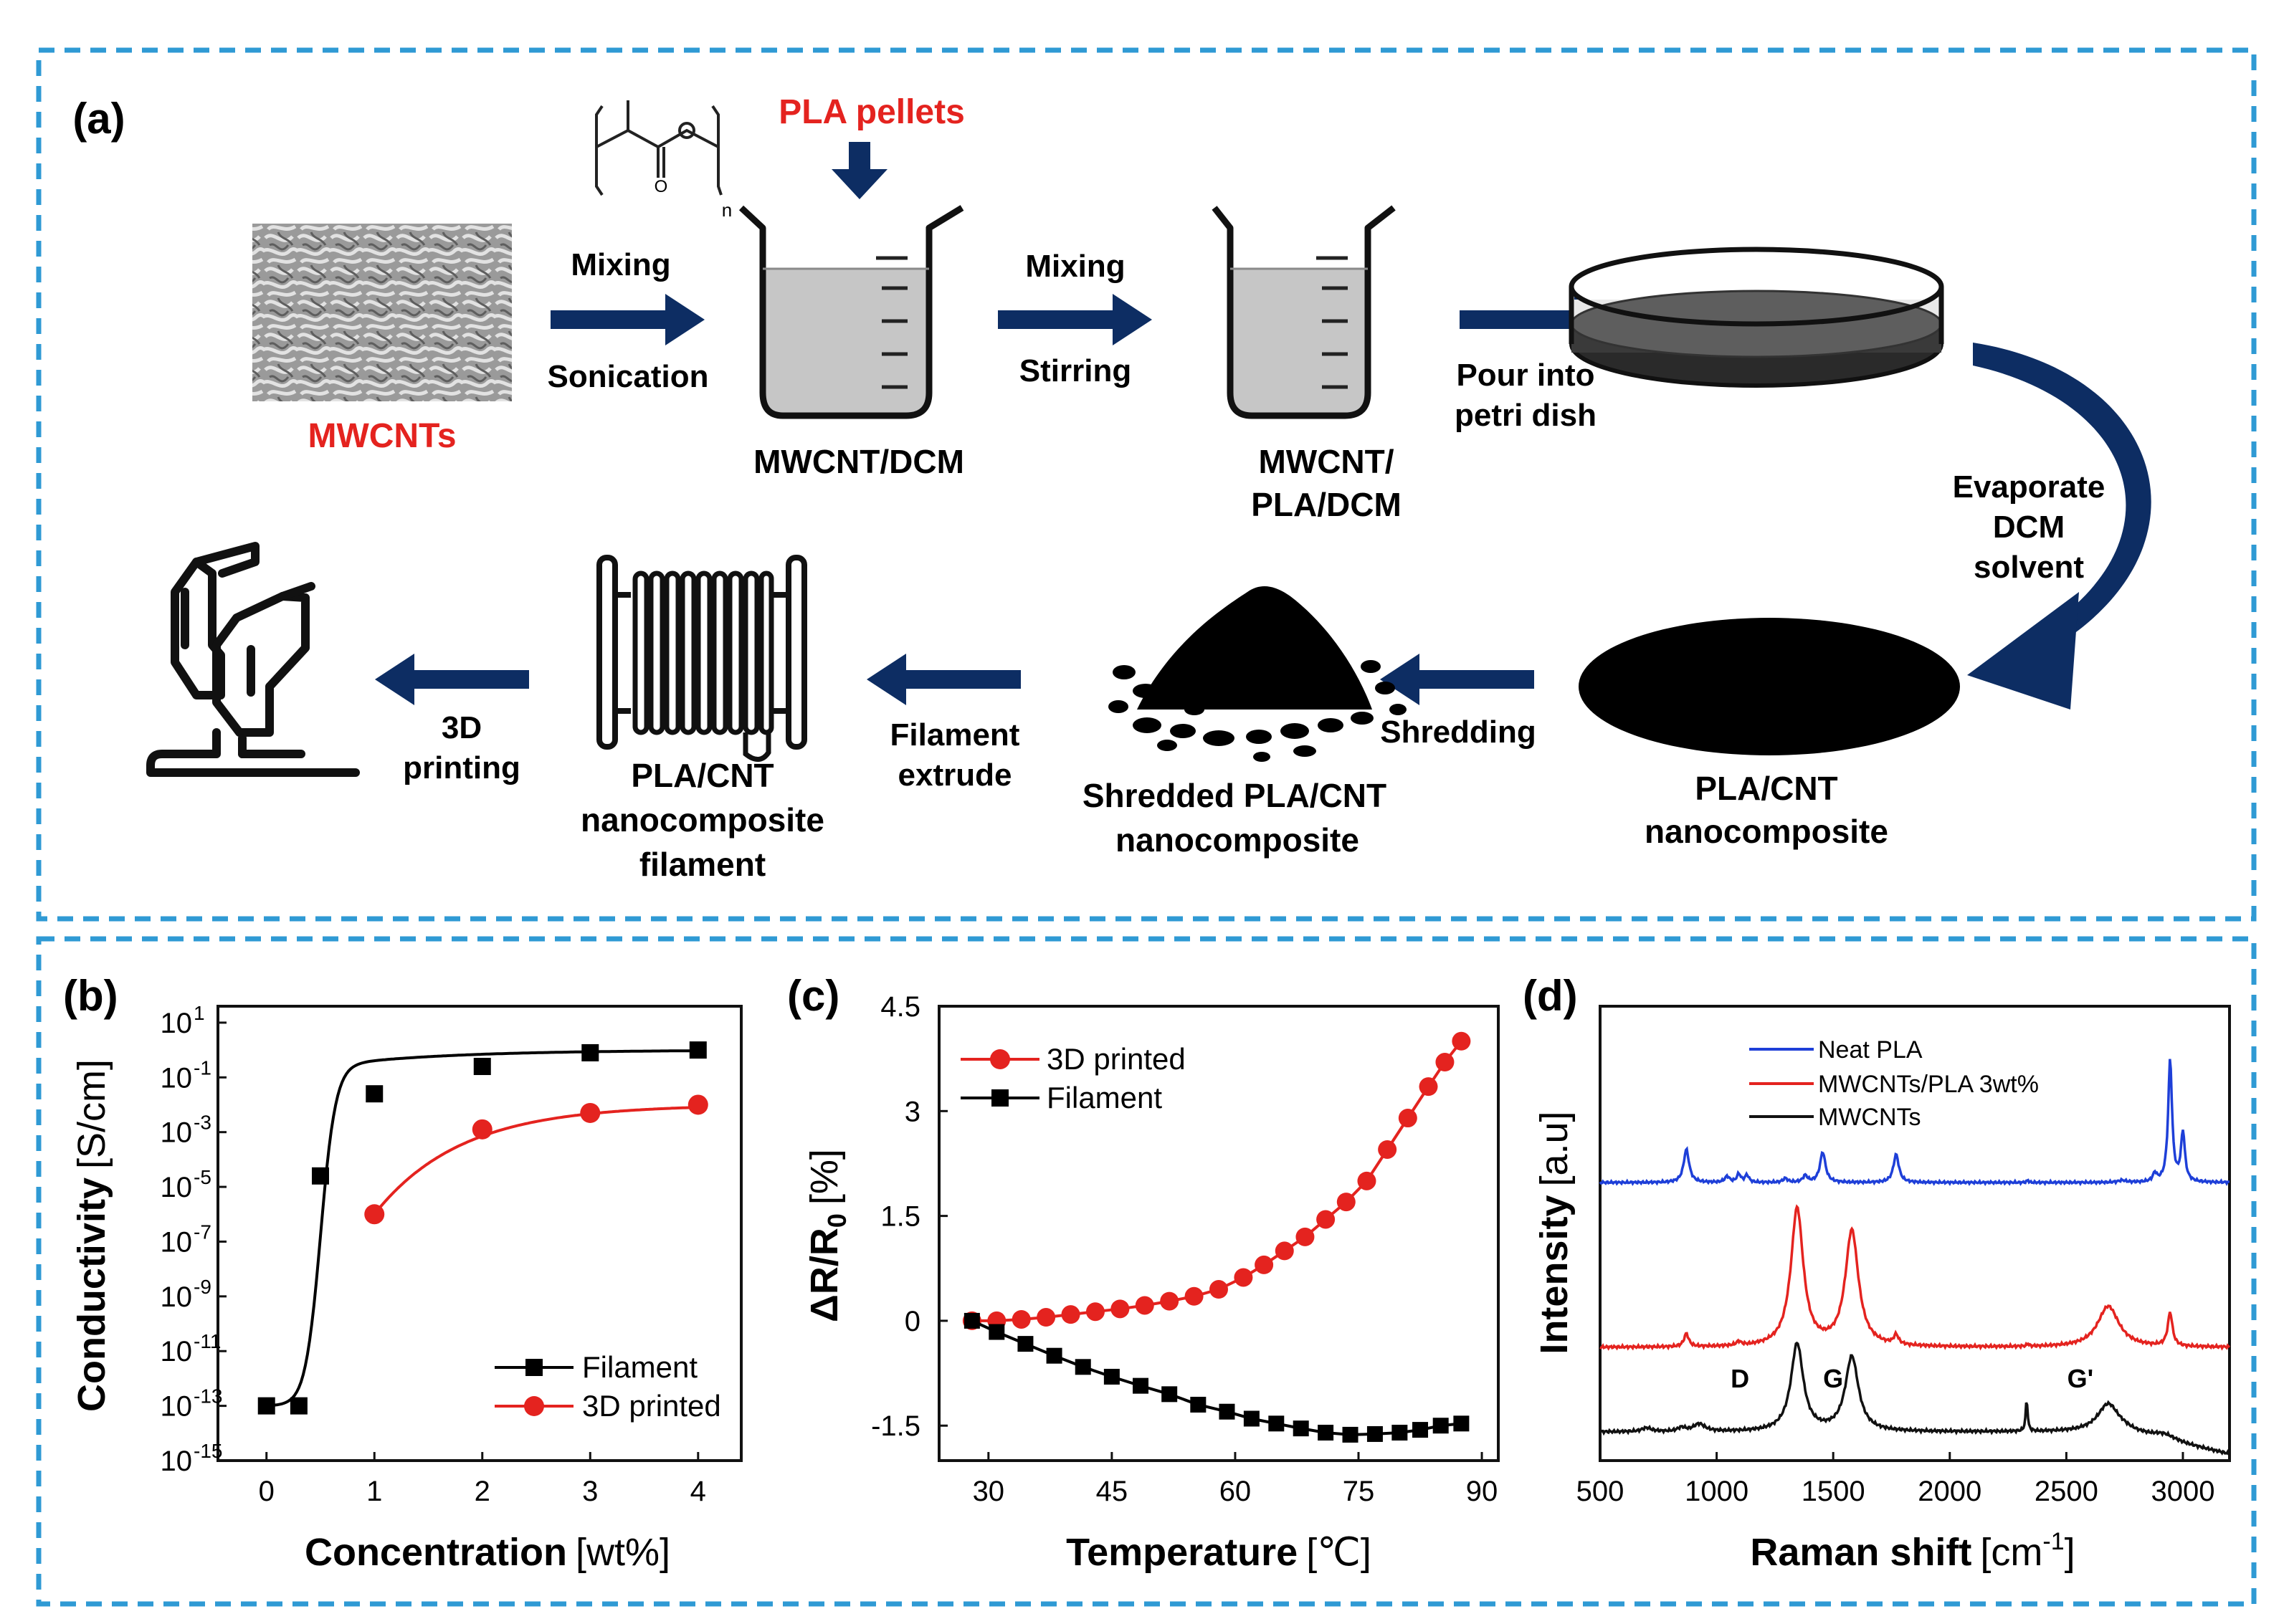 The image size is (2284, 1624). I want to click on filament-label-line3: filament, so click(702, 865).